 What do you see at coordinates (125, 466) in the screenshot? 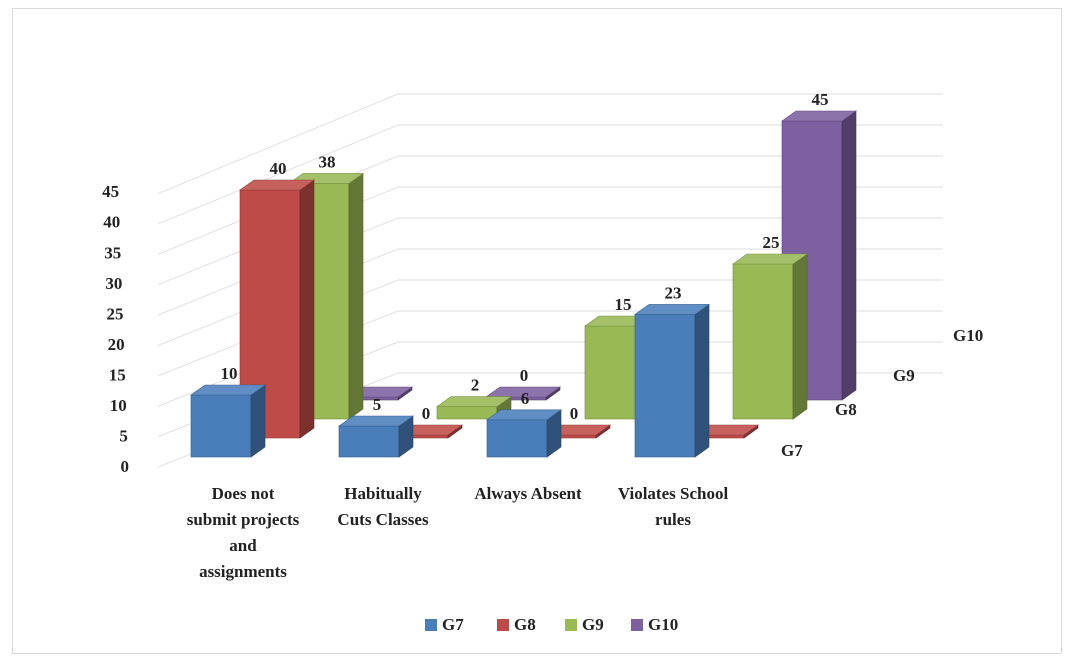
I see `y-tick-label: 0` at bounding box center [125, 466].